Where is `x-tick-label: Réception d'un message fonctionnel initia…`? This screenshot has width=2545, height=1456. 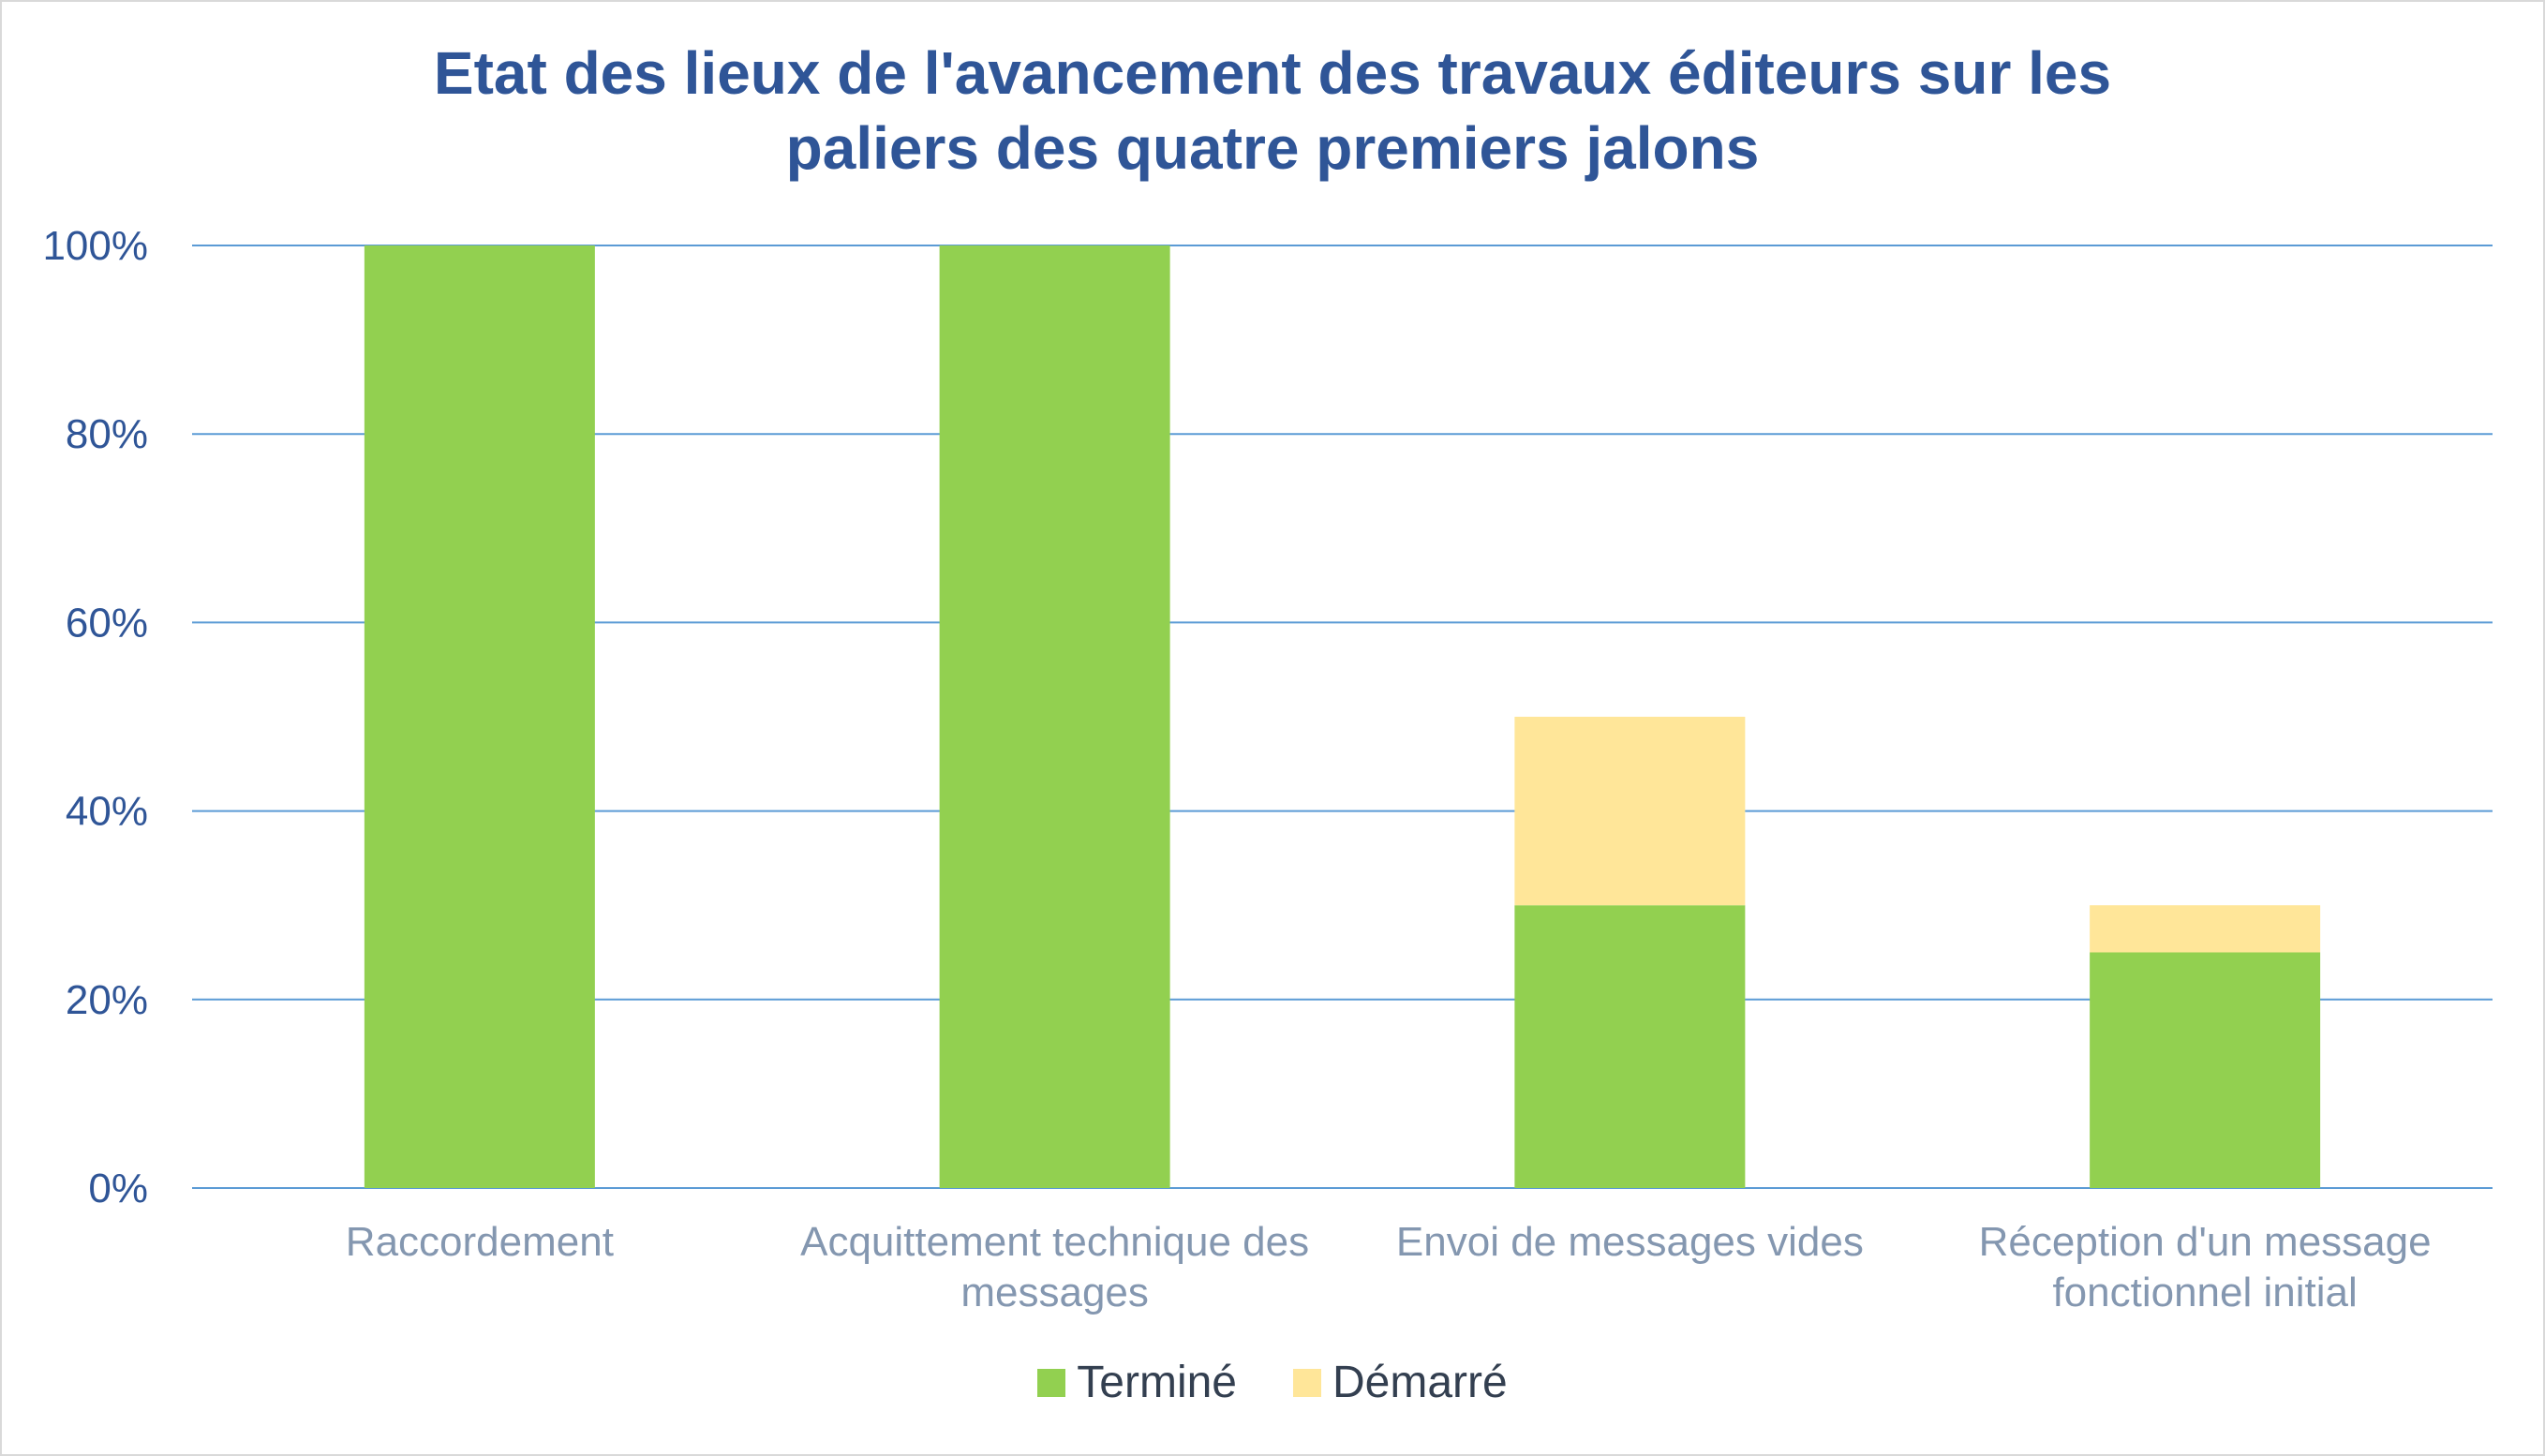 x-tick-label: Réception d'un message fonctionnel initia… is located at coordinates (2205, 1267).